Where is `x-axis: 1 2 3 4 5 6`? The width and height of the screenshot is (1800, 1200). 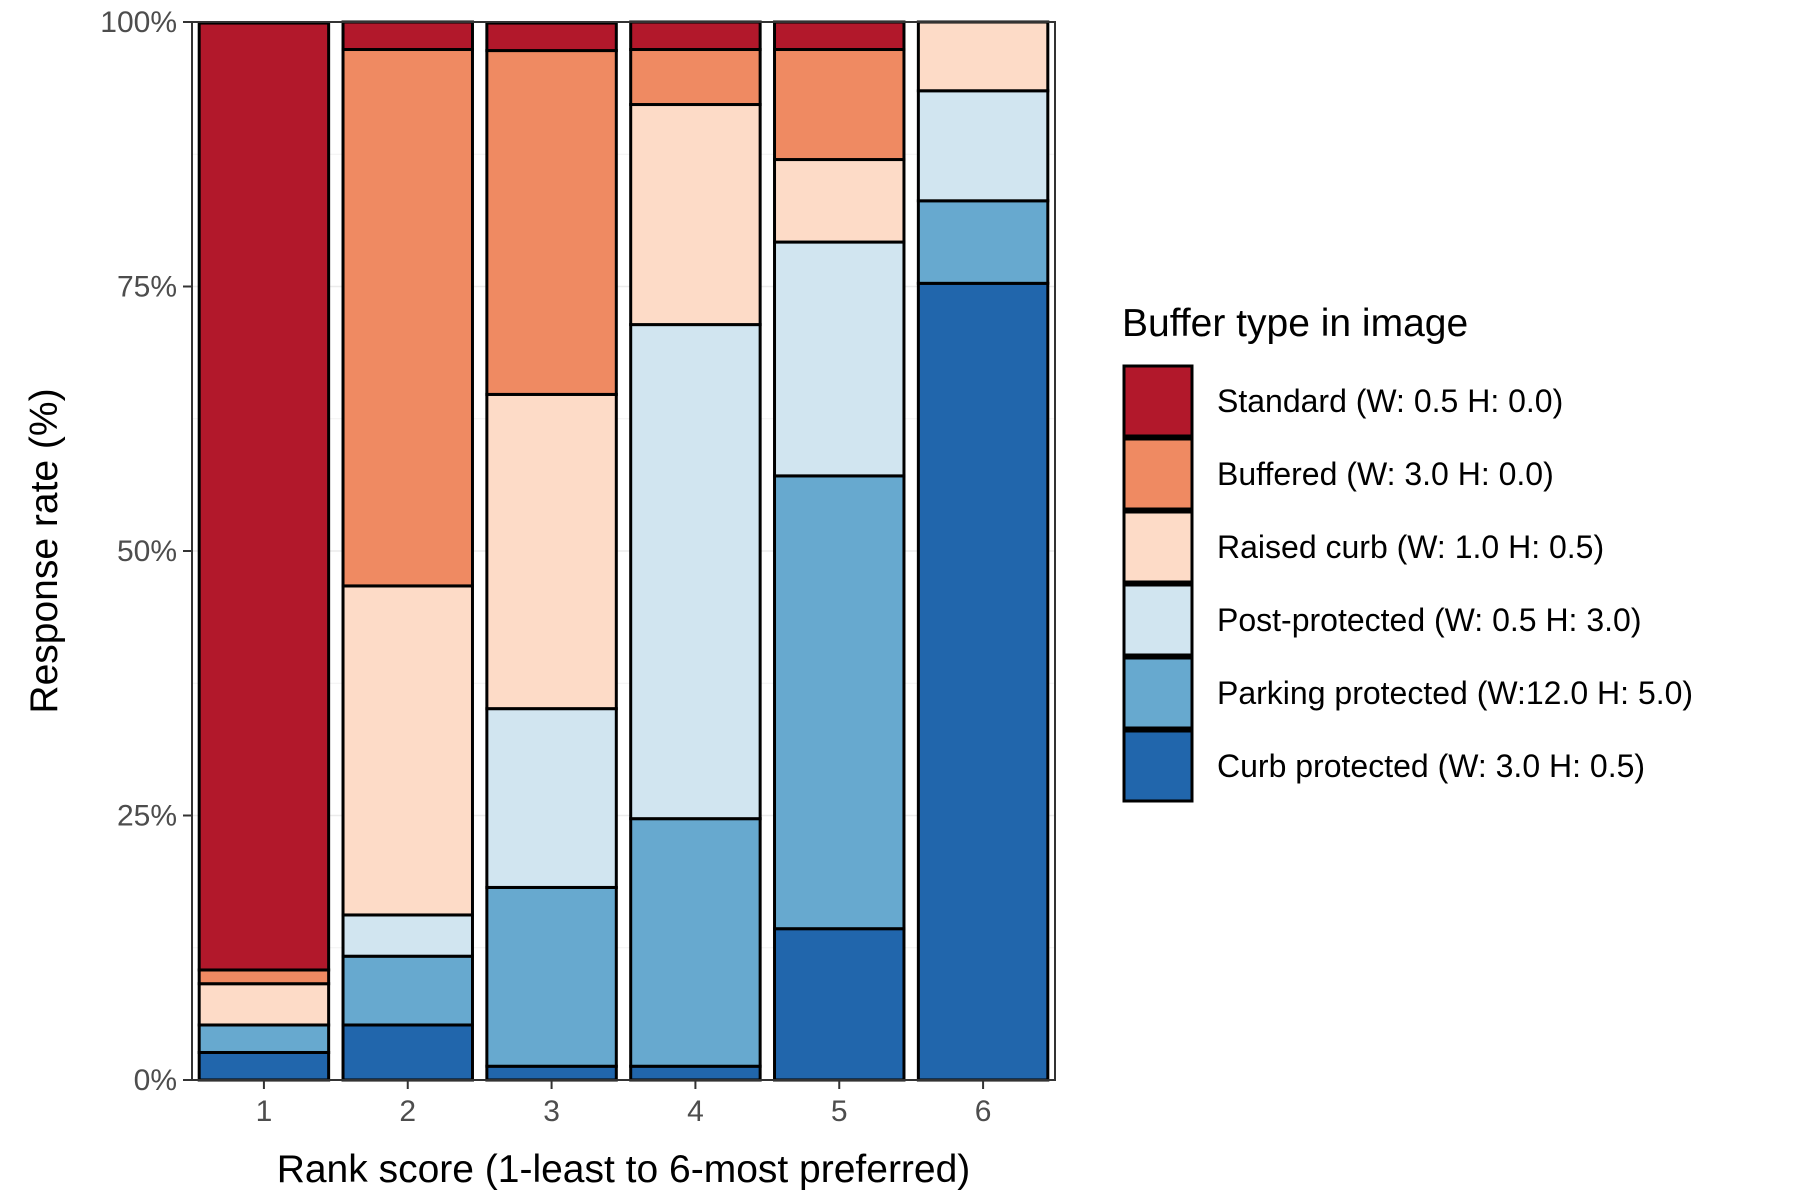 x-axis: 1 2 3 4 5 6 is located at coordinates (624, 1104).